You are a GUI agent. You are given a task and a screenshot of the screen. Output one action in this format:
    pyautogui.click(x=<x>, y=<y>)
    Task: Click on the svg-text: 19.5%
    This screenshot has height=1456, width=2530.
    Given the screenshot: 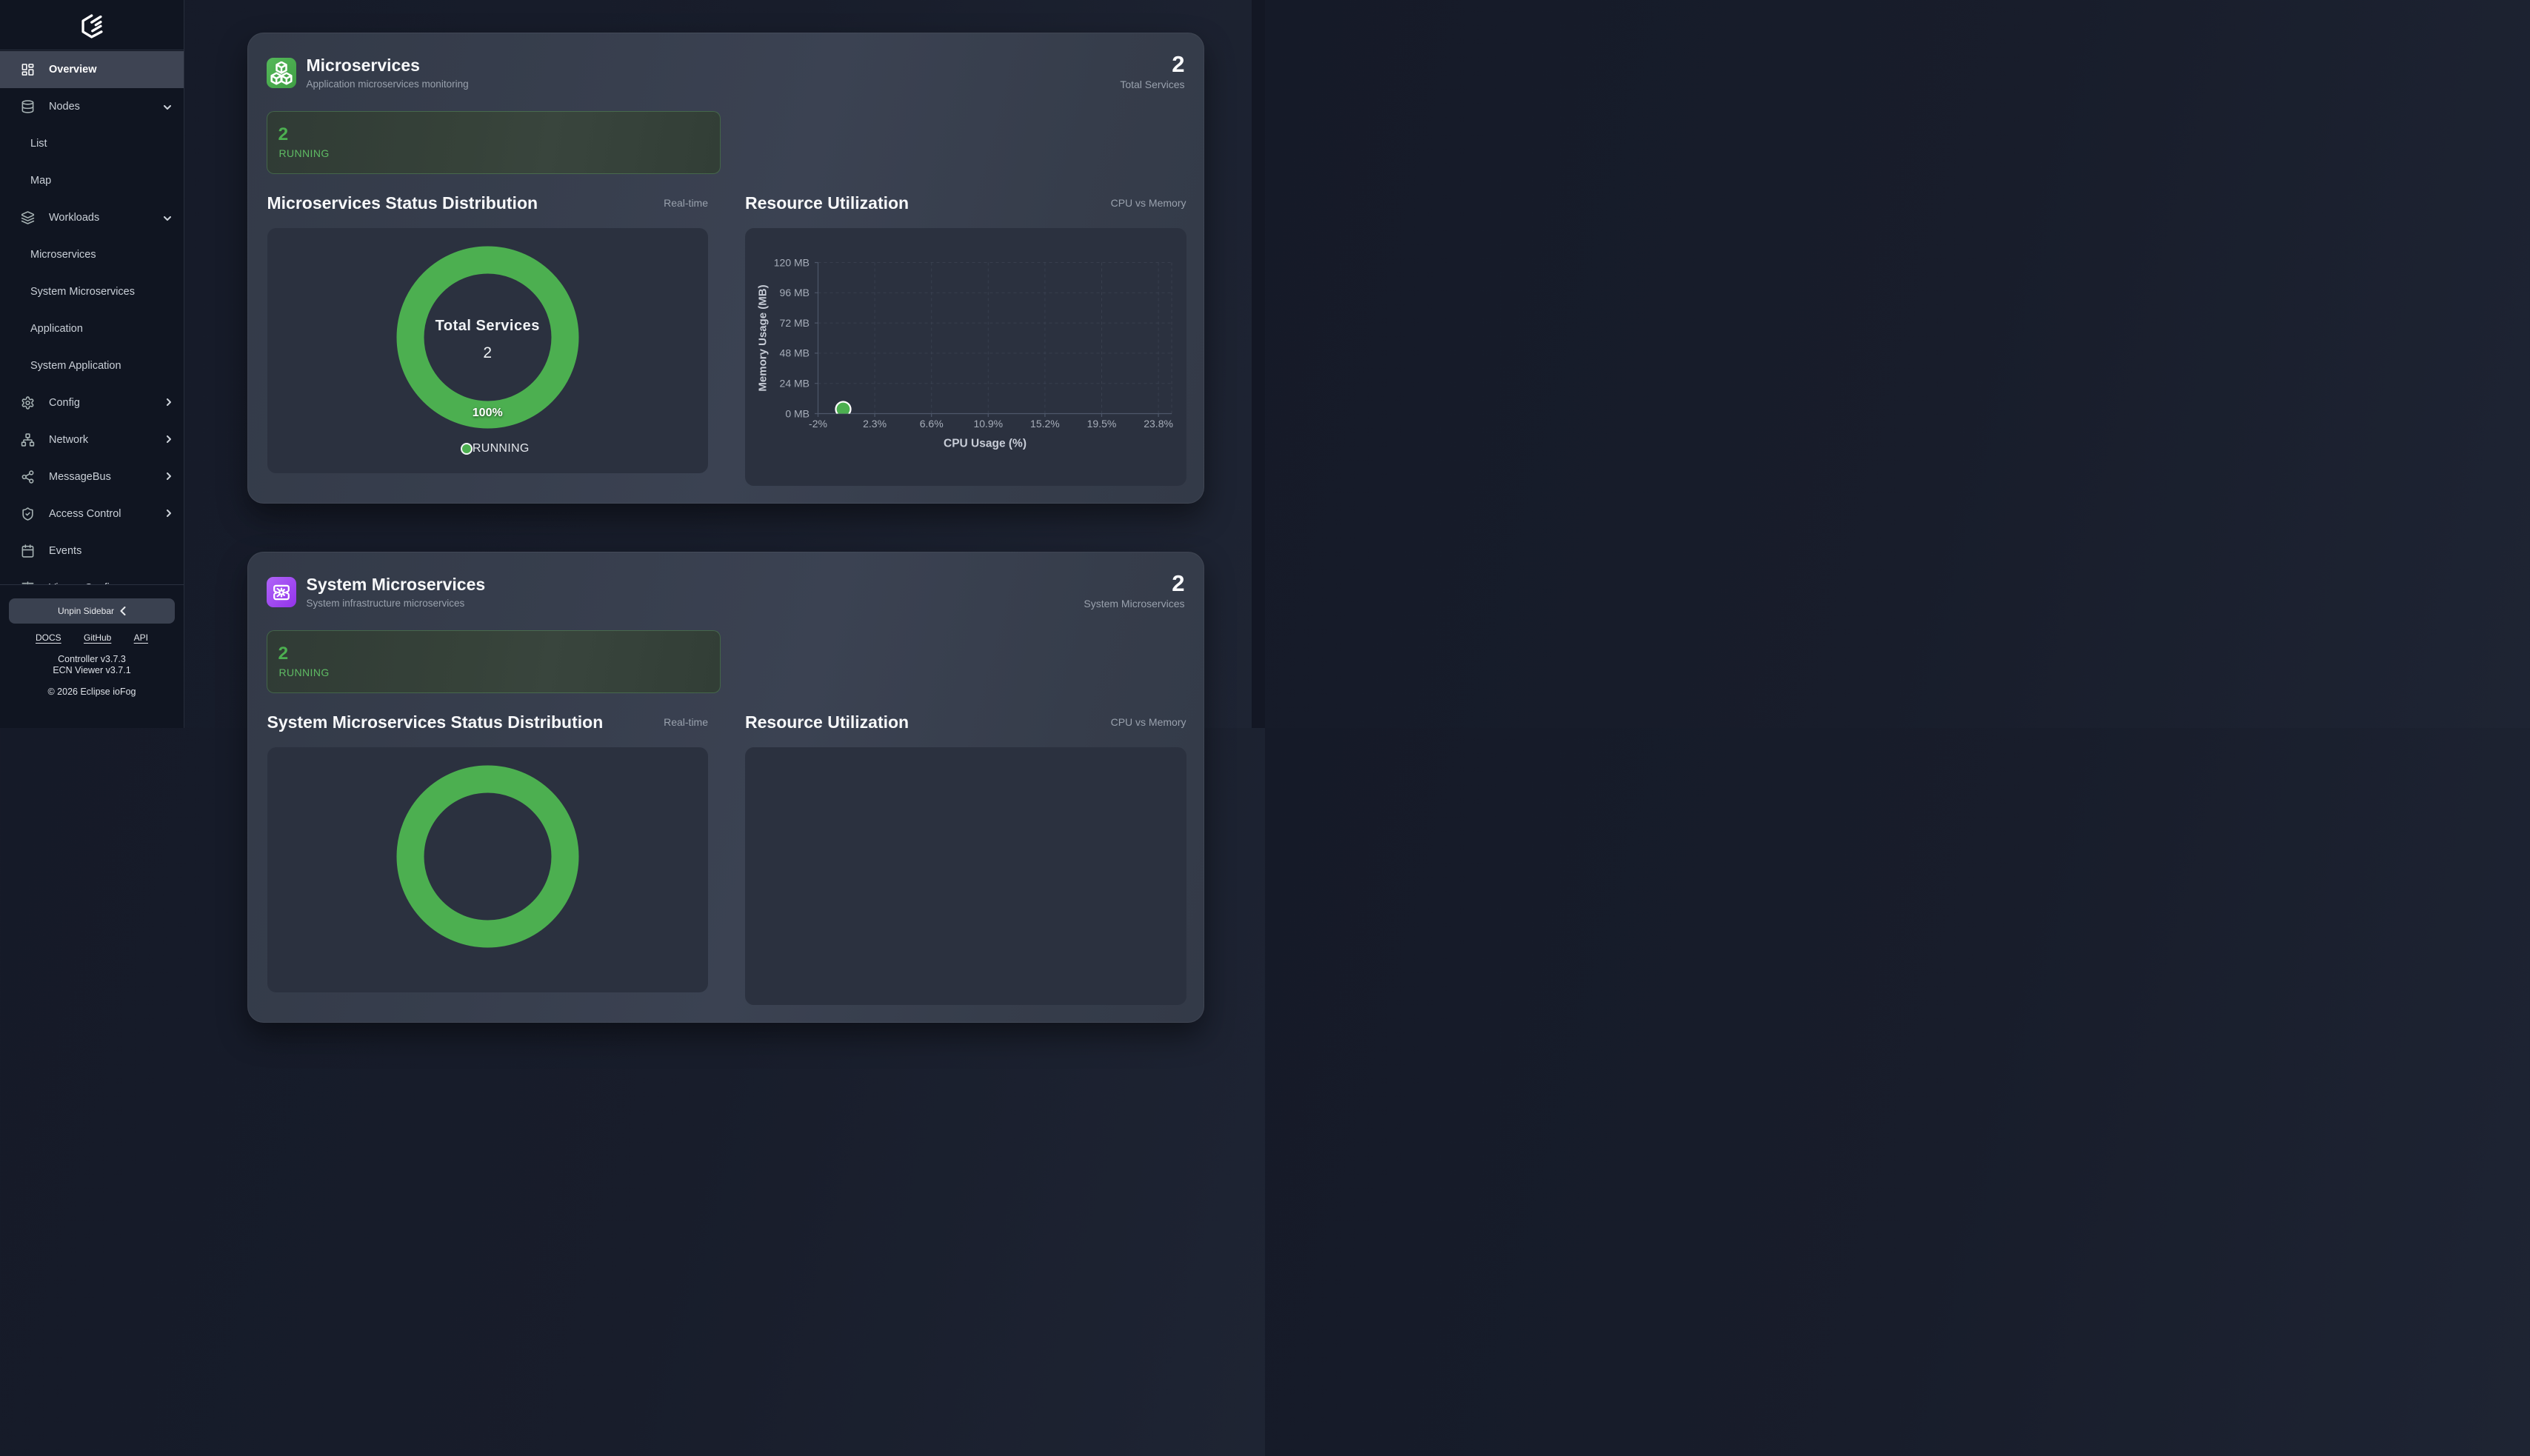 What is the action you would take?
    pyautogui.click(x=1102, y=424)
    